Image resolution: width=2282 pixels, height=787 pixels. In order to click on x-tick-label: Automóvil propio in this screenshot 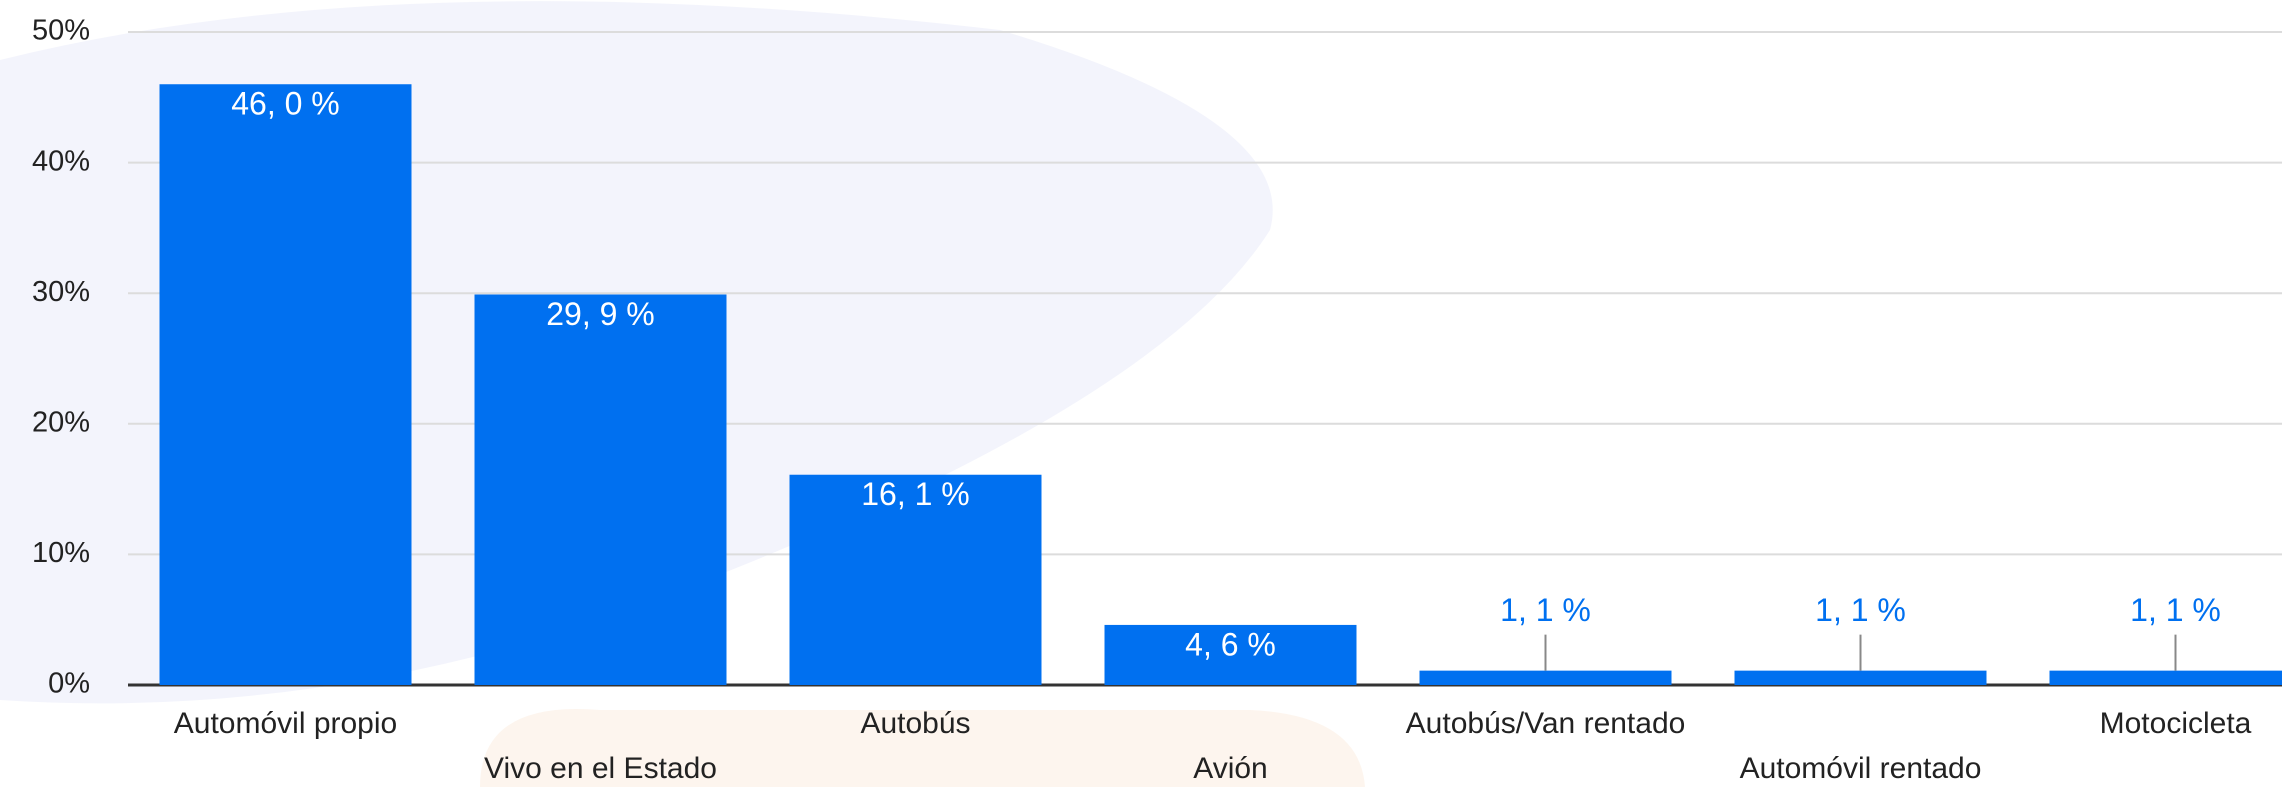, I will do `click(285, 723)`.